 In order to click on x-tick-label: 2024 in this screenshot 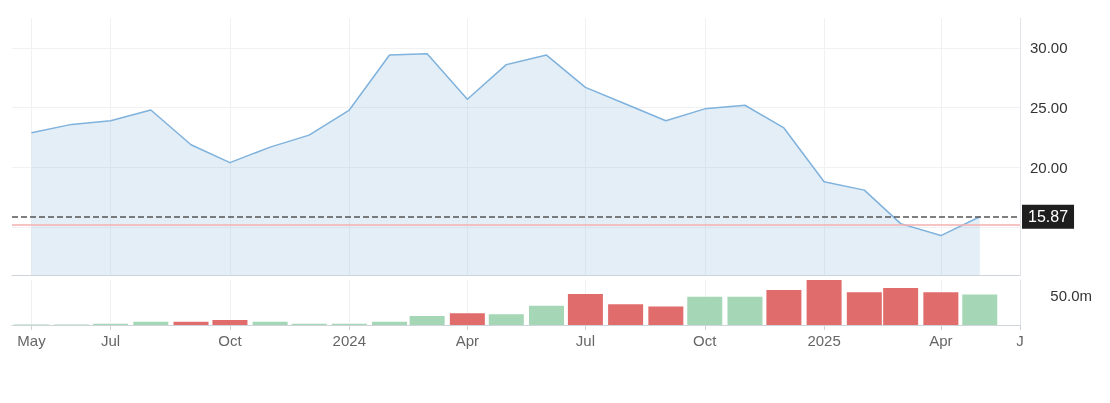, I will do `click(349, 340)`.